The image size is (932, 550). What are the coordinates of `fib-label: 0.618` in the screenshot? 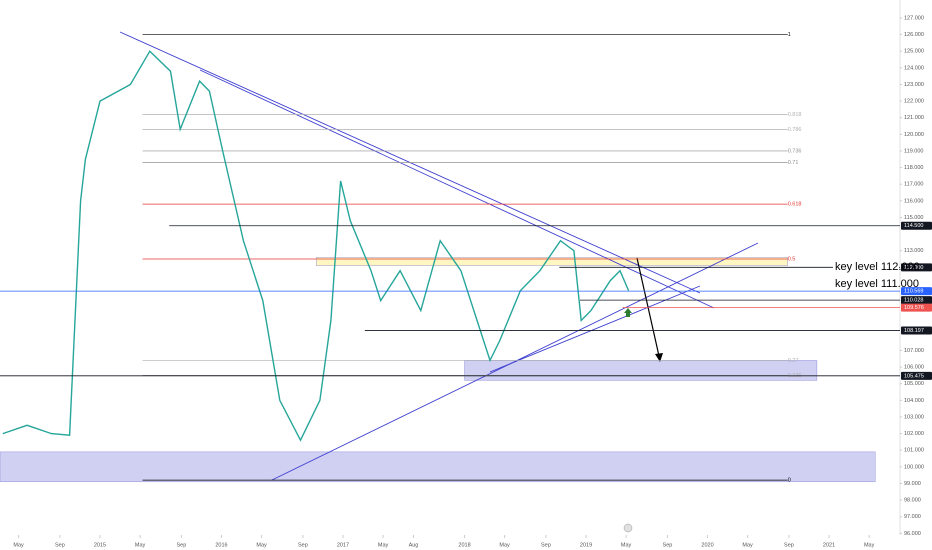 It's located at (795, 205).